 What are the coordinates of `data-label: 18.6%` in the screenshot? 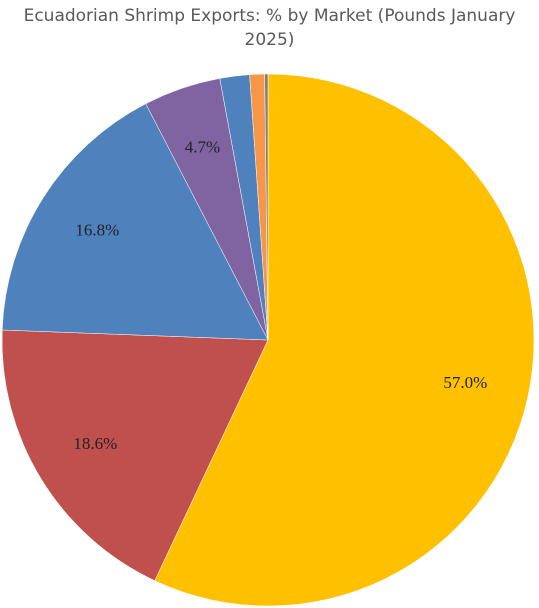 It's located at (95, 443).